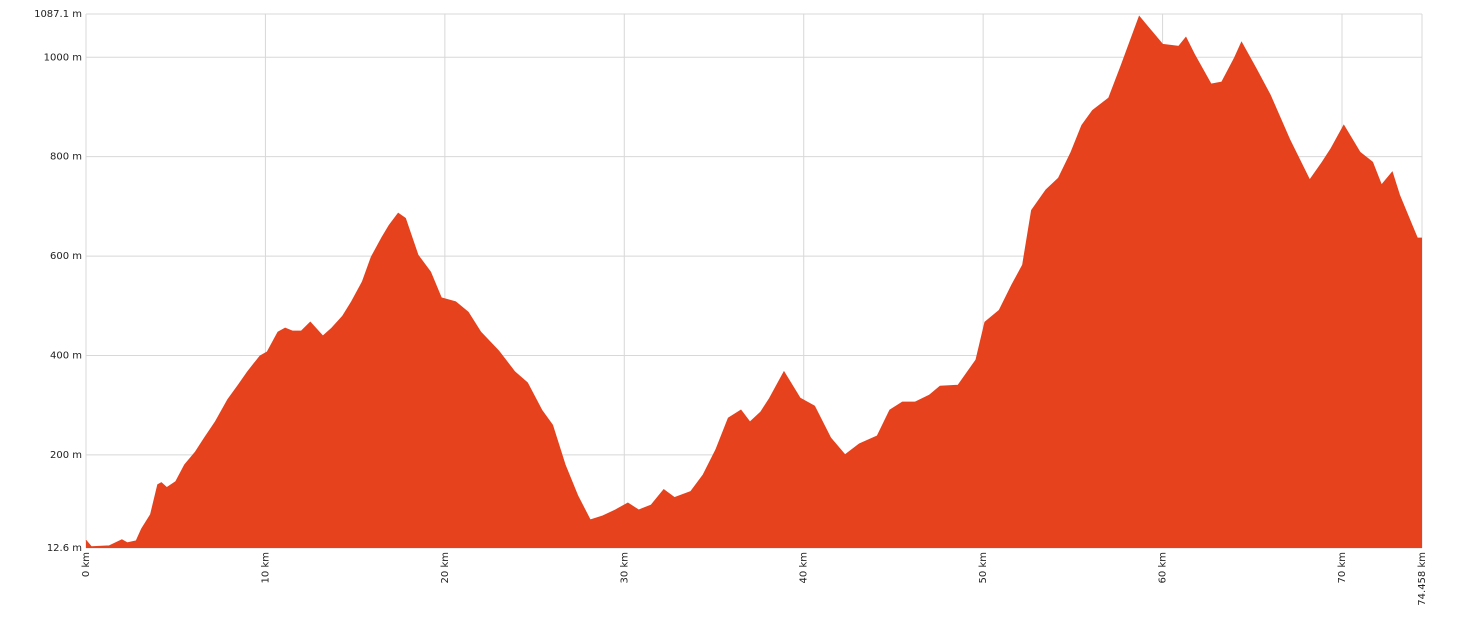  Describe the element at coordinates (66, 355) in the screenshot. I see `y-tick-label: 400 m` at that location.